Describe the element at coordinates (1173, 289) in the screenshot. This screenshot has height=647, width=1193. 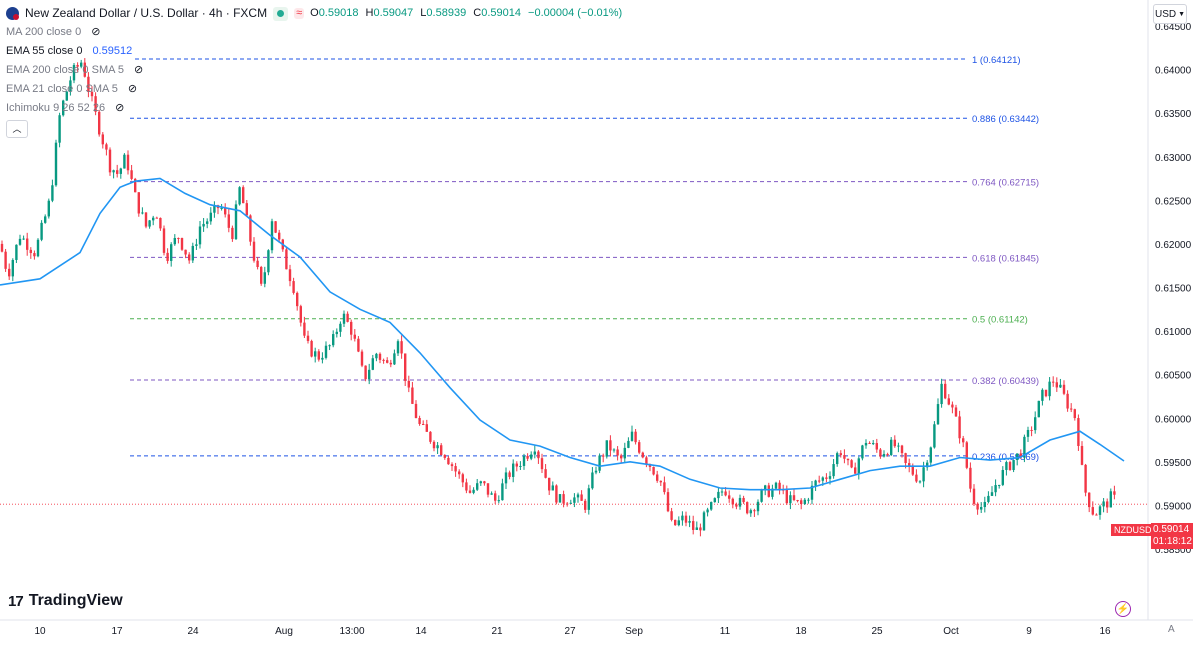
I see `y-tick-label: 0.61500` at that location.